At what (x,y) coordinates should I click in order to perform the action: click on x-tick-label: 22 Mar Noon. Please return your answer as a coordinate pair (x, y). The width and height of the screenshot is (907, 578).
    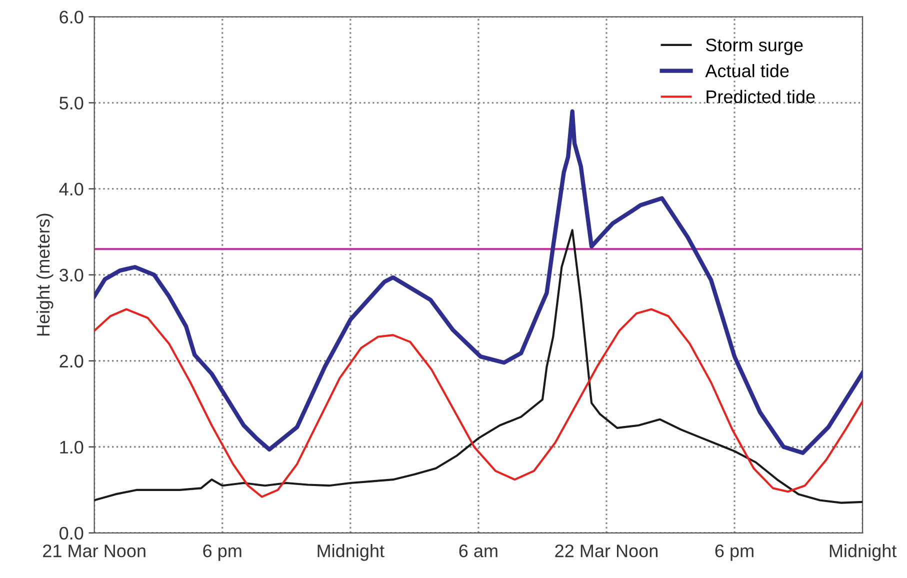
    Looking at the image, I should click on (606, 551).